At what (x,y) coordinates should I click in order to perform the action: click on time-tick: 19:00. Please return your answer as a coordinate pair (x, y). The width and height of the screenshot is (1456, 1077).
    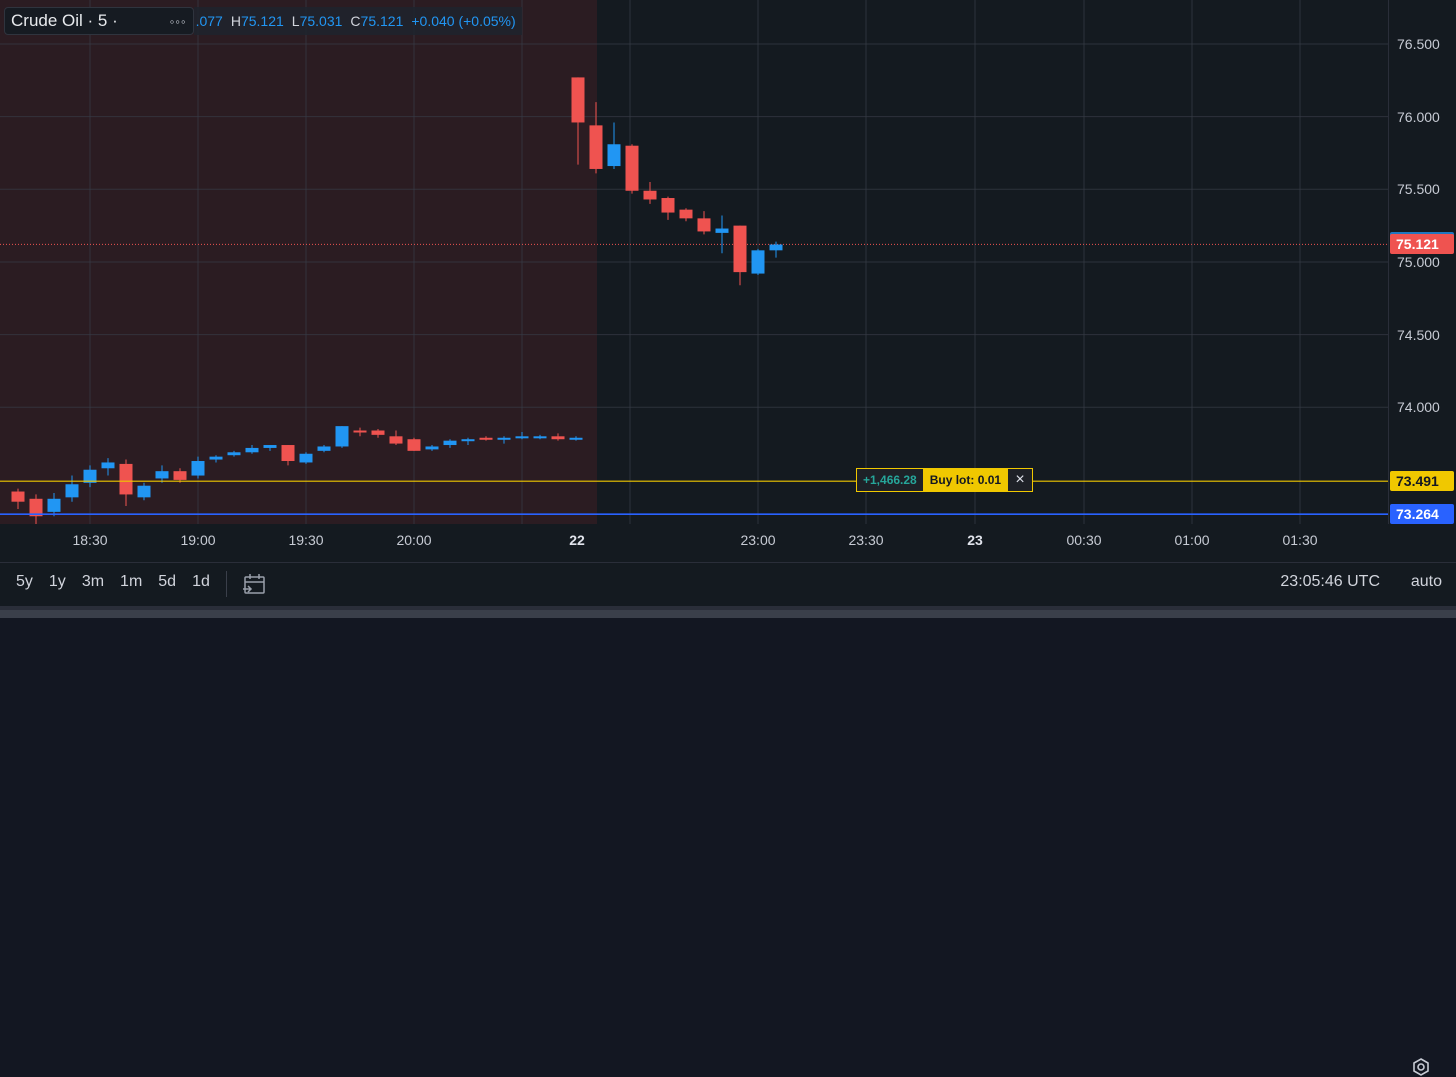
    Looking at the image, I should click on (198, 540).